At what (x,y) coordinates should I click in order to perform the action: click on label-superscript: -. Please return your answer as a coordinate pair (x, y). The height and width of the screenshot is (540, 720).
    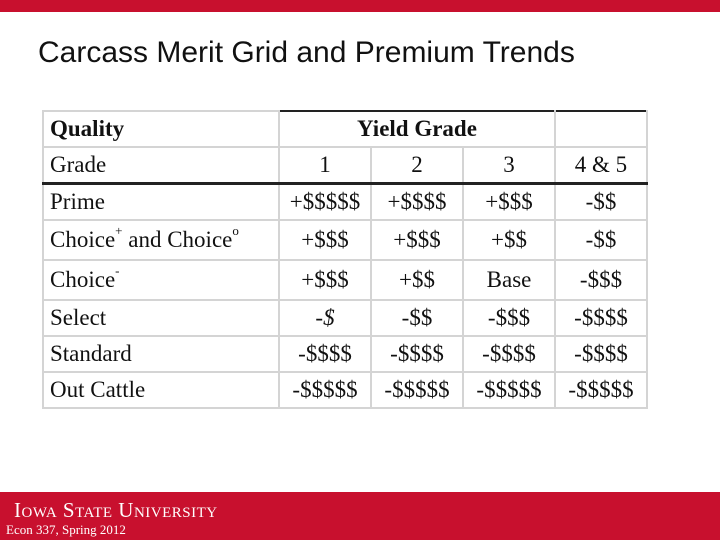
    Looking at the image, I should click on (117, 270).